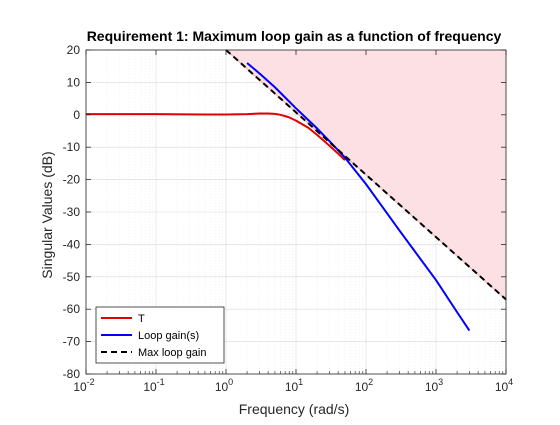  Describe the element at coordinates (224, 385) in the screenshot. I see `x-tick-label: 10⁰` at that location.